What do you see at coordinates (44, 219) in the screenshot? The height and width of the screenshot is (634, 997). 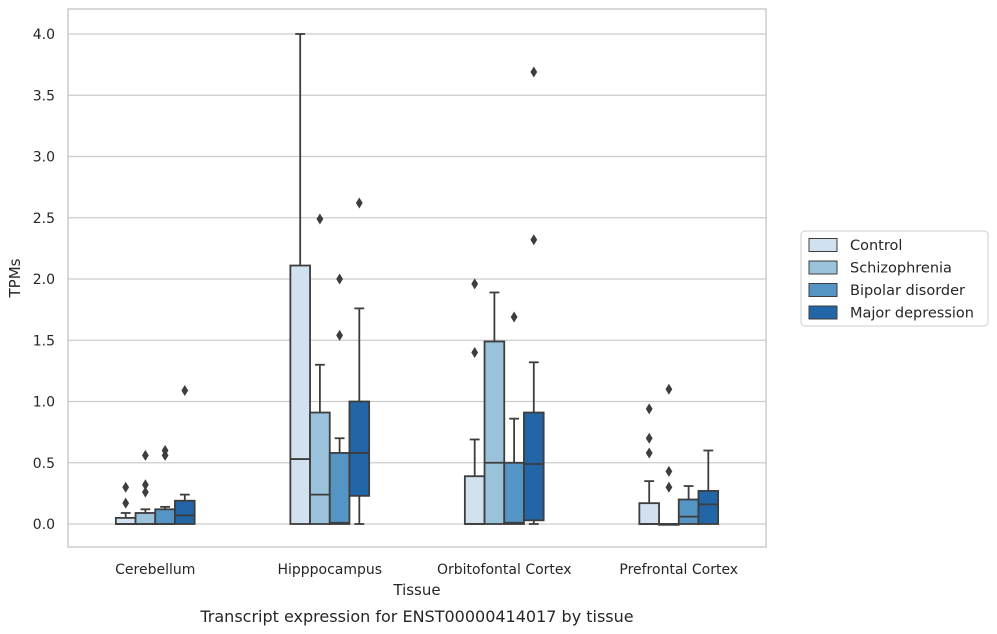 I see `y-tick-label: 2.5` at bounding box center [44, 219].